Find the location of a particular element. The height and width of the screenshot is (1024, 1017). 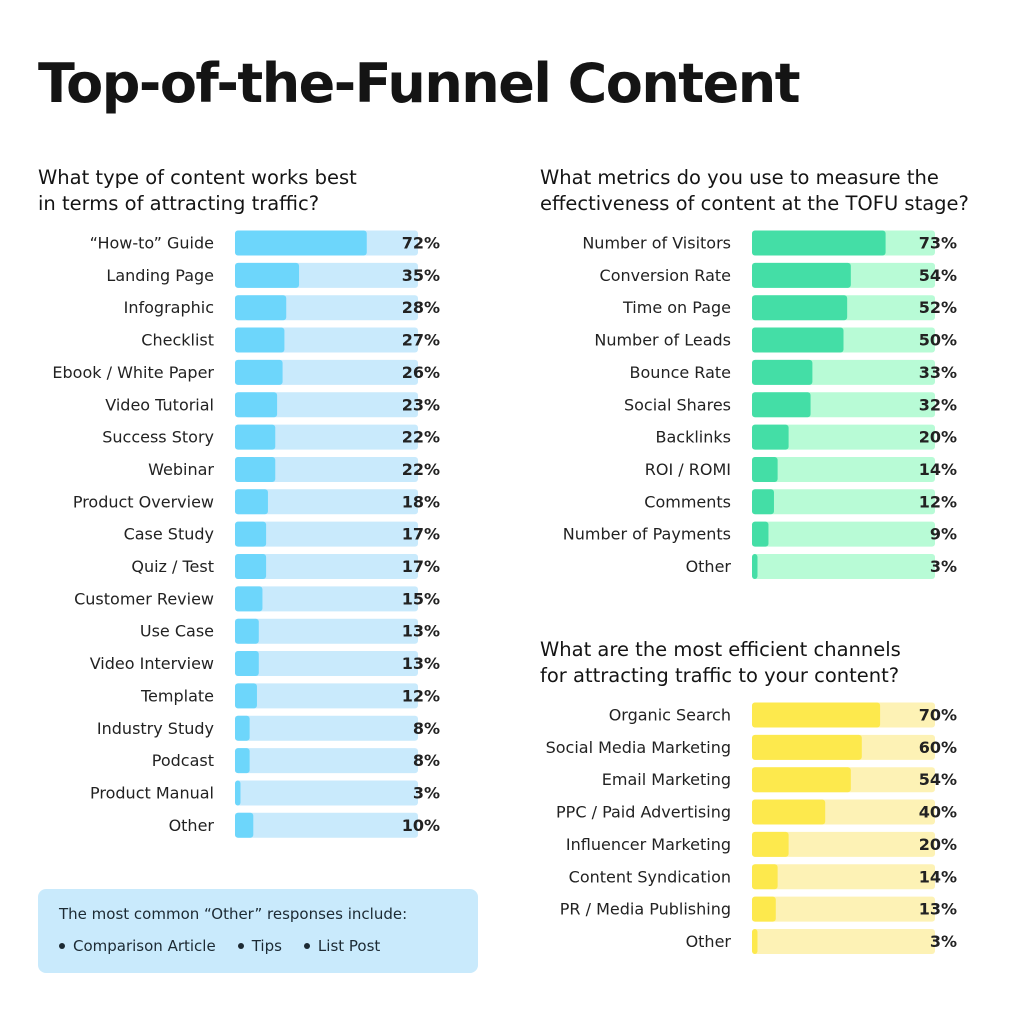

bar-value-label: 33% is located at coordinates (938, 372).